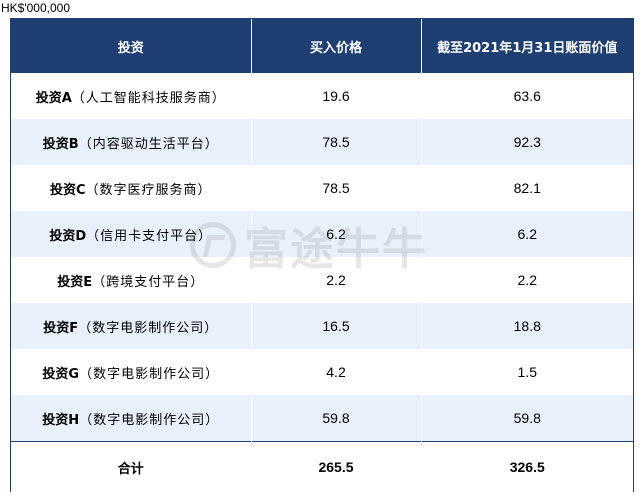 The height and width of the screenshot is (500, 643). I want to click on investment-desc: （内容驱动生活平台）, so click(148, 144).